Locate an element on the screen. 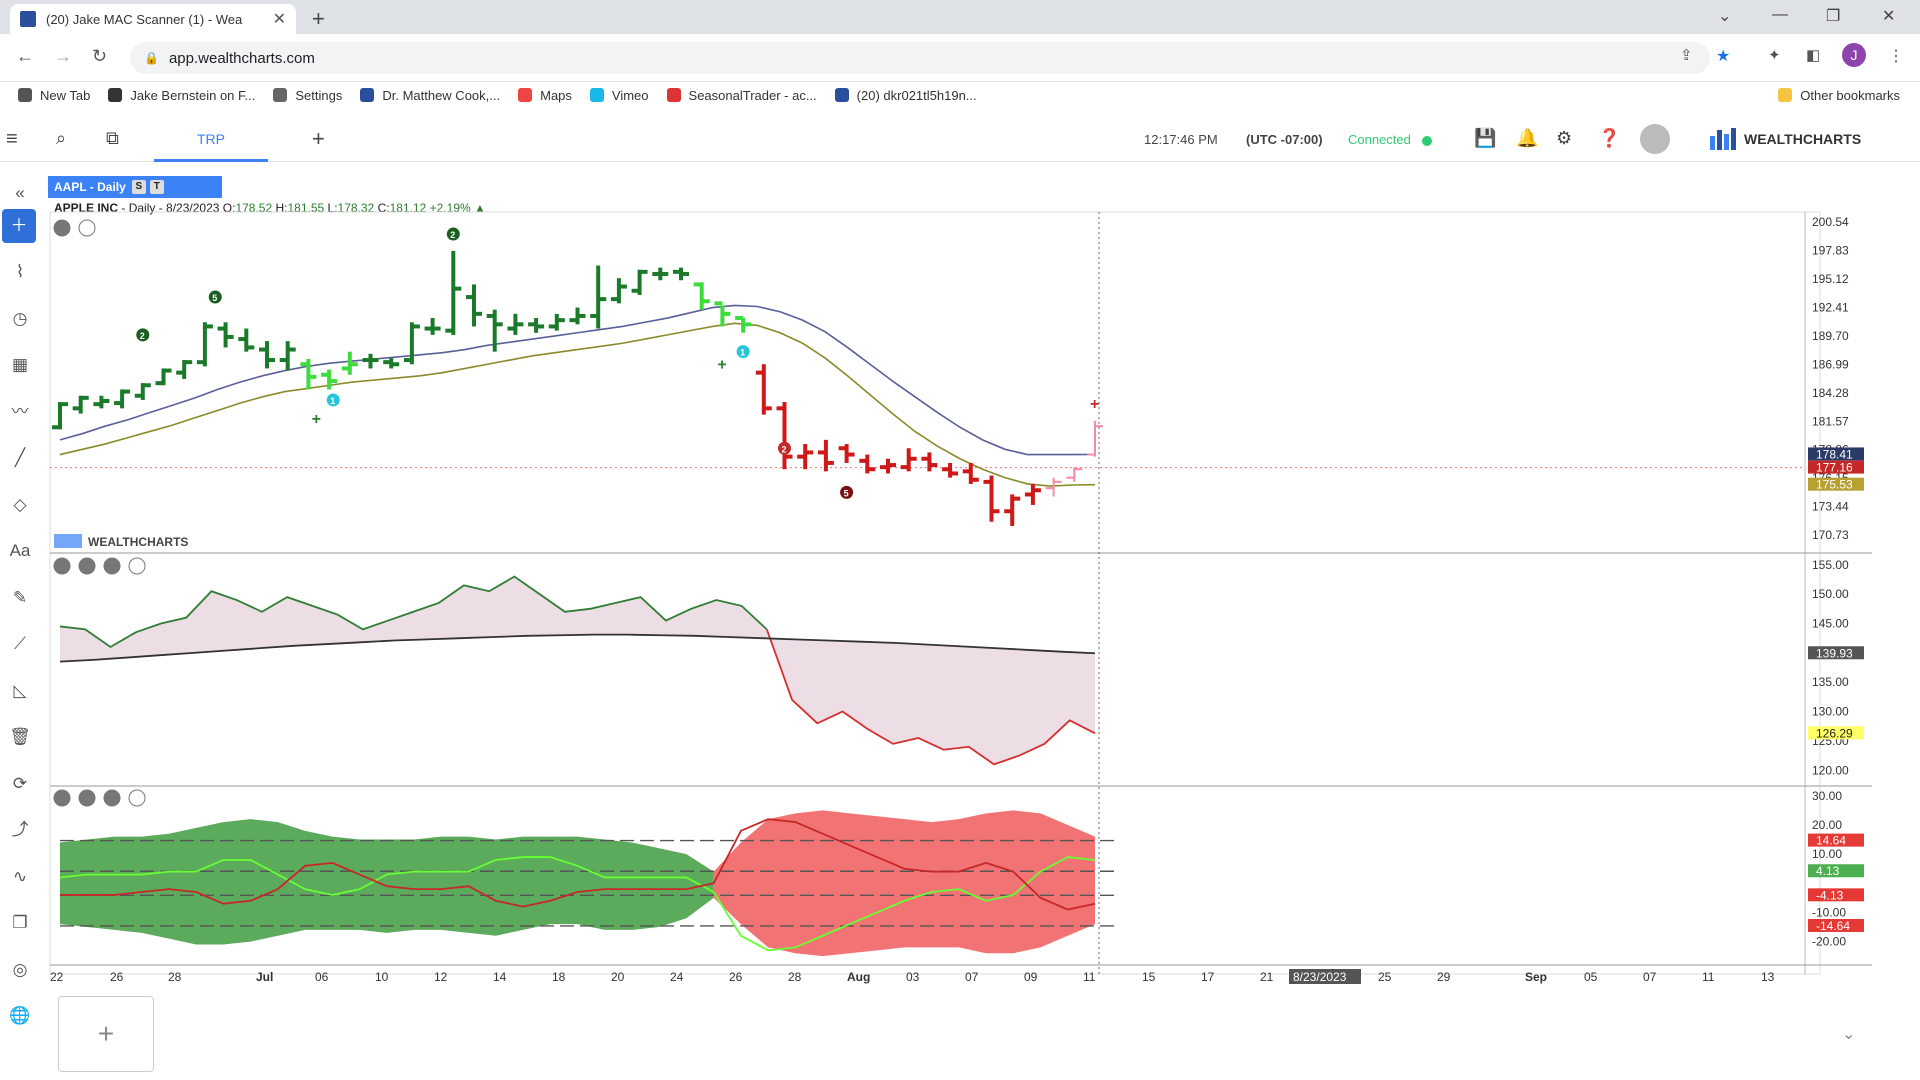 The width and height of the screenshot is (1920, 1080). band-area-green is located at coordinates (387, 882).